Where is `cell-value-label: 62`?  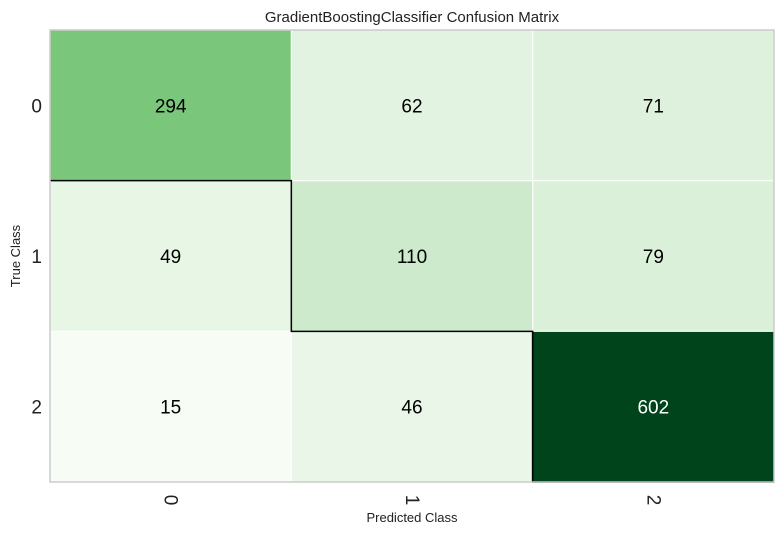 cell-value-label: 62 is located at coordinates (411, 106).